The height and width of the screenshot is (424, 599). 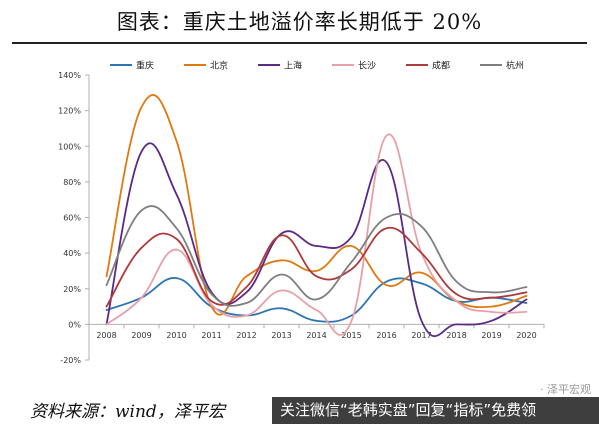 What do you see at coordinates (69, 111) in the screenshot?
I see `y-tick-label: 120%` at bounding box center [69, 111].